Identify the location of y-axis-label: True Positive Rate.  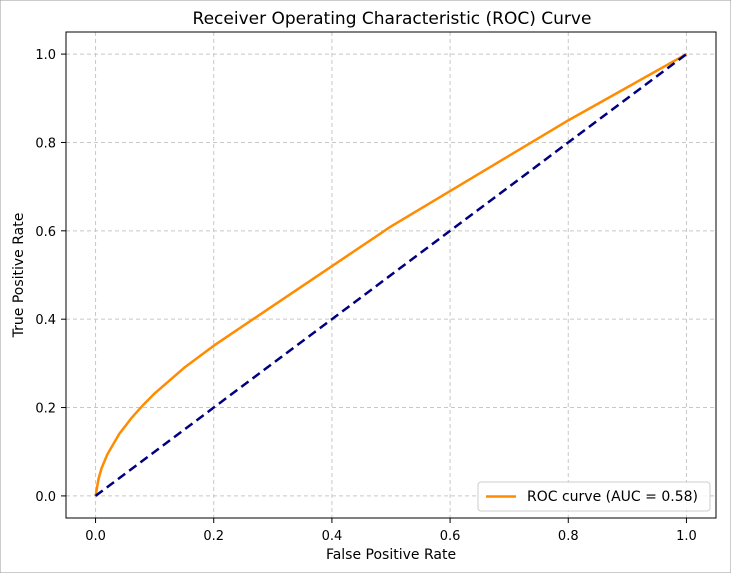
(19, 276).